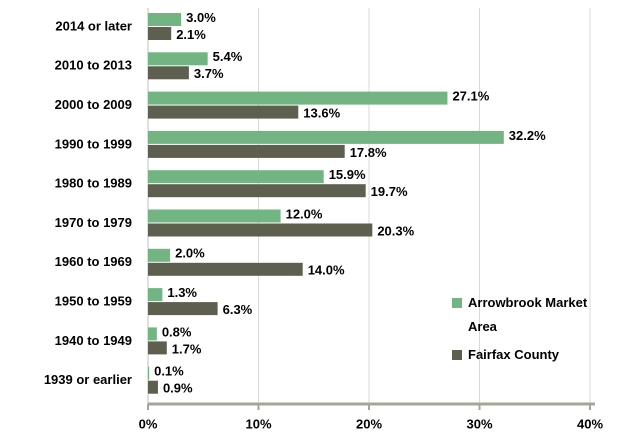 The width and height of the screenshot is (628, 440). Describe the element at coordinates (93, 222) in the screenshot. I see `y-tick-label: 1970 to 1979` at that location.